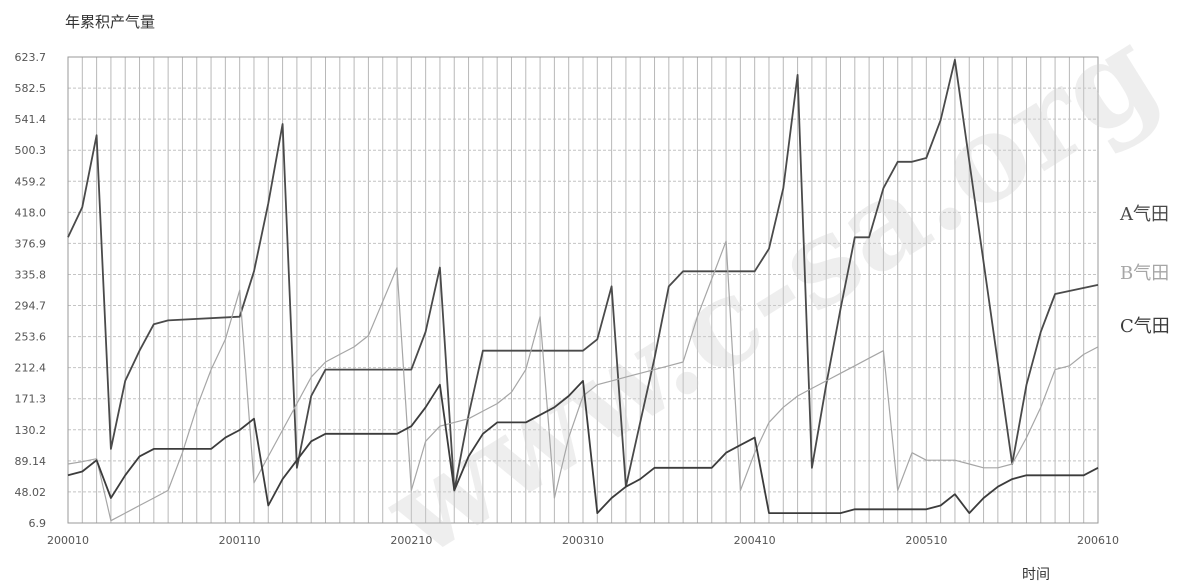  Describe the element at coordinates (31, 119) in the screenshot. I see `y-tick-label: 541.4` at that location.